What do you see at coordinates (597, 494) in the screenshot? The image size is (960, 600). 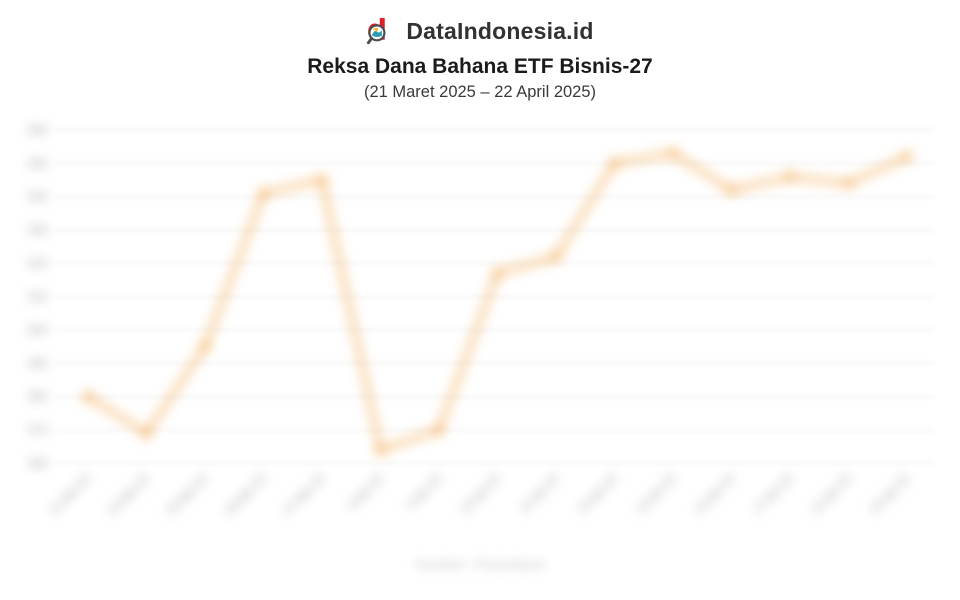 I see `x-tick-label: 14 Apr 25` at bounding box center [597, 494].